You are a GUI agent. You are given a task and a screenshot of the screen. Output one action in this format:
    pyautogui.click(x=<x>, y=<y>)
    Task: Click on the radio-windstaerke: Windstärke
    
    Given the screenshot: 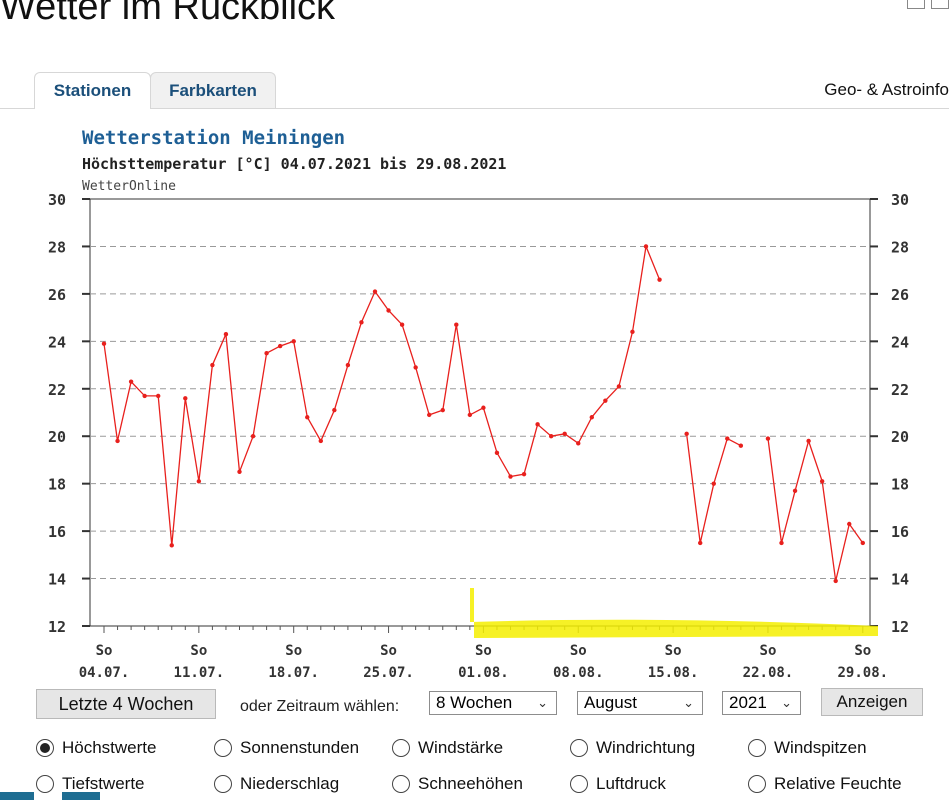 What is the action you would take?
    pyautogui.click(x=447, y=748)
    